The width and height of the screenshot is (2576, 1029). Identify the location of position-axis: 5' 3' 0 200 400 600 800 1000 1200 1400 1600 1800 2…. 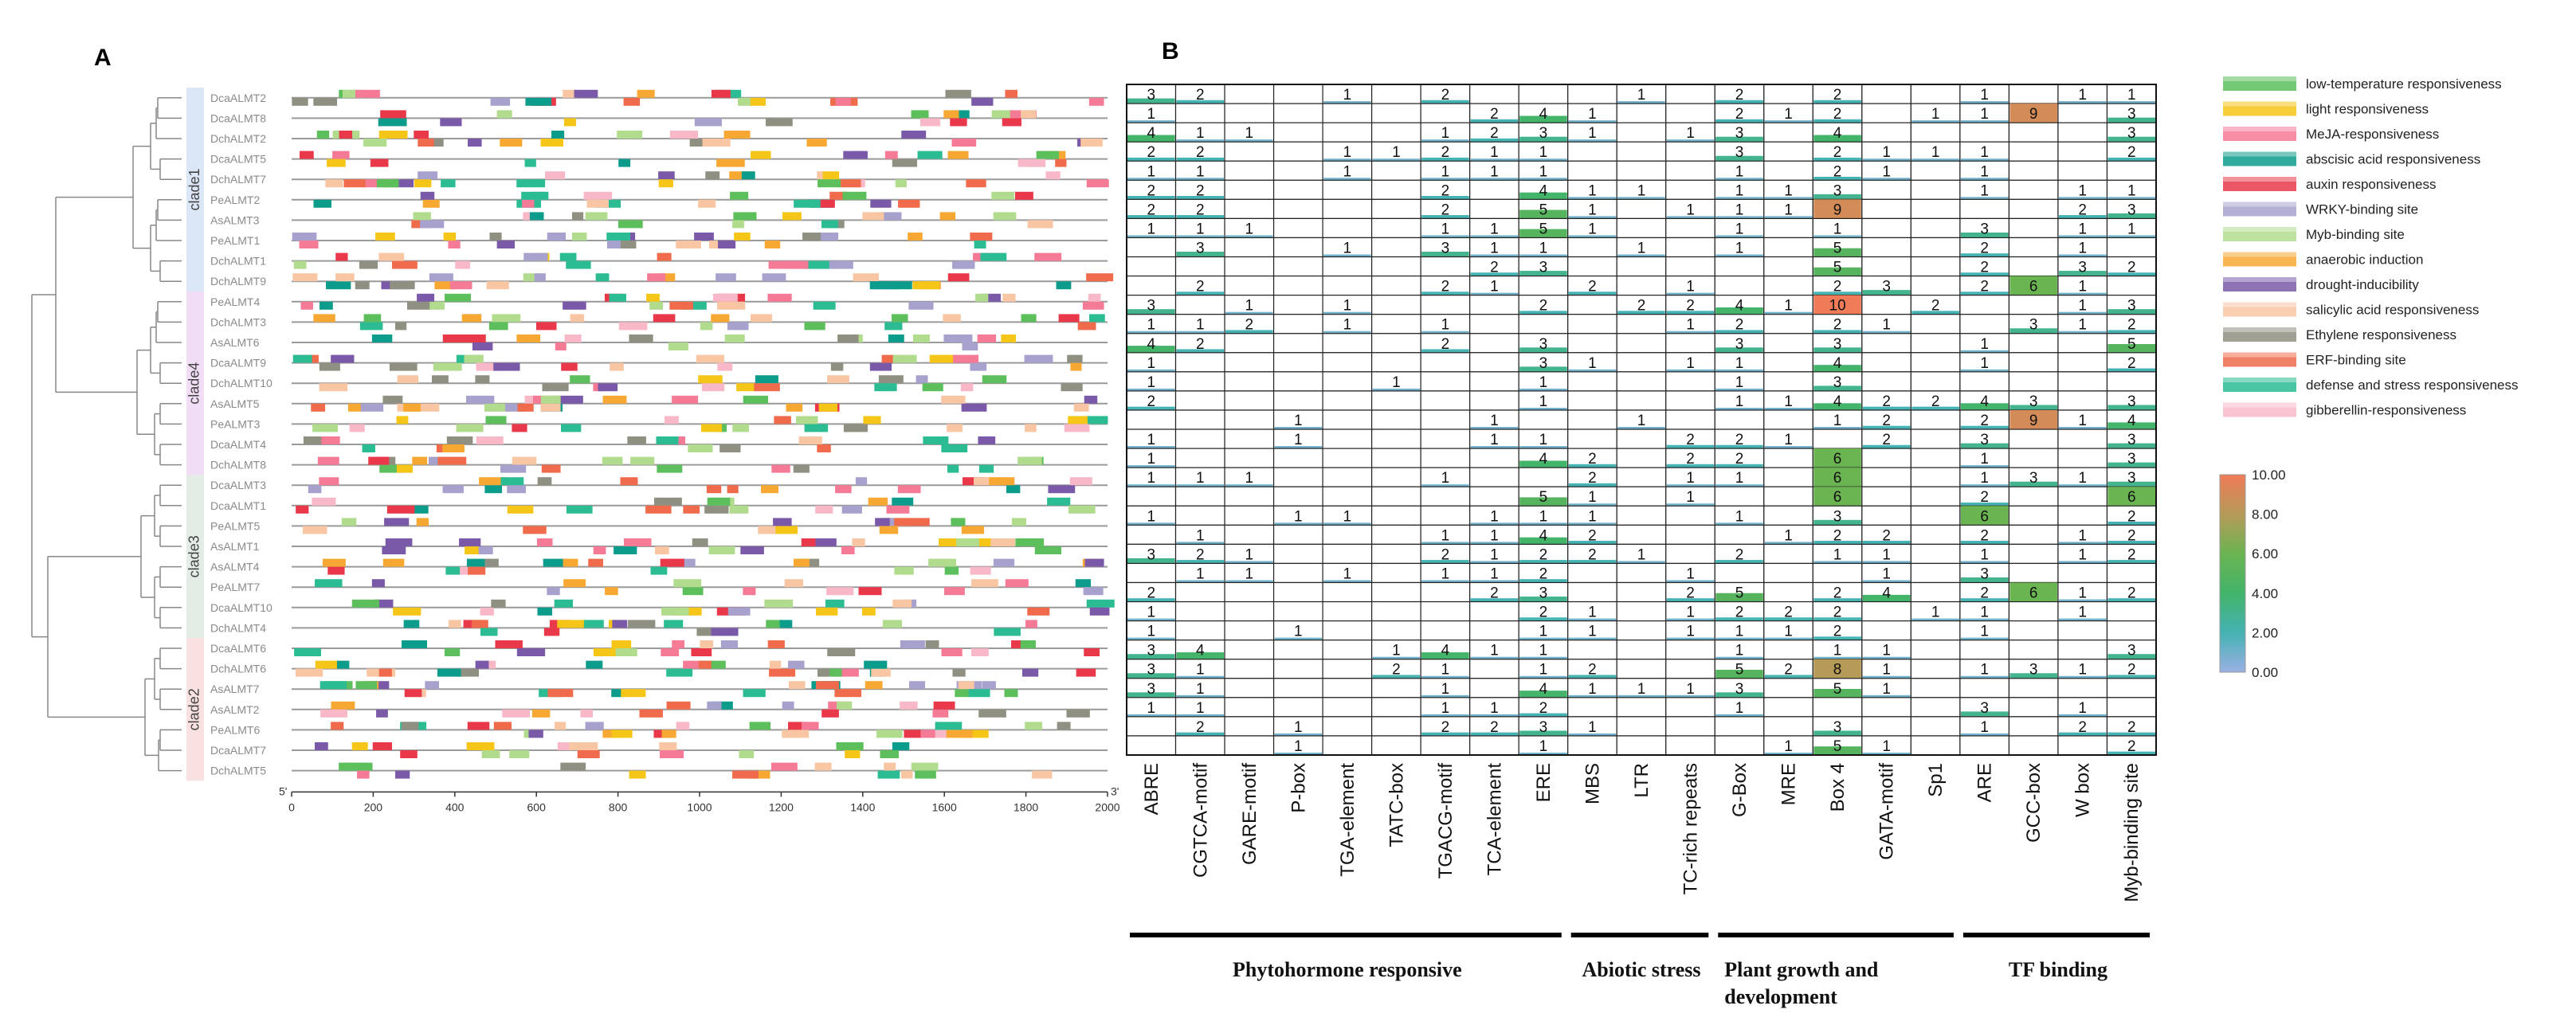
(699, 798).